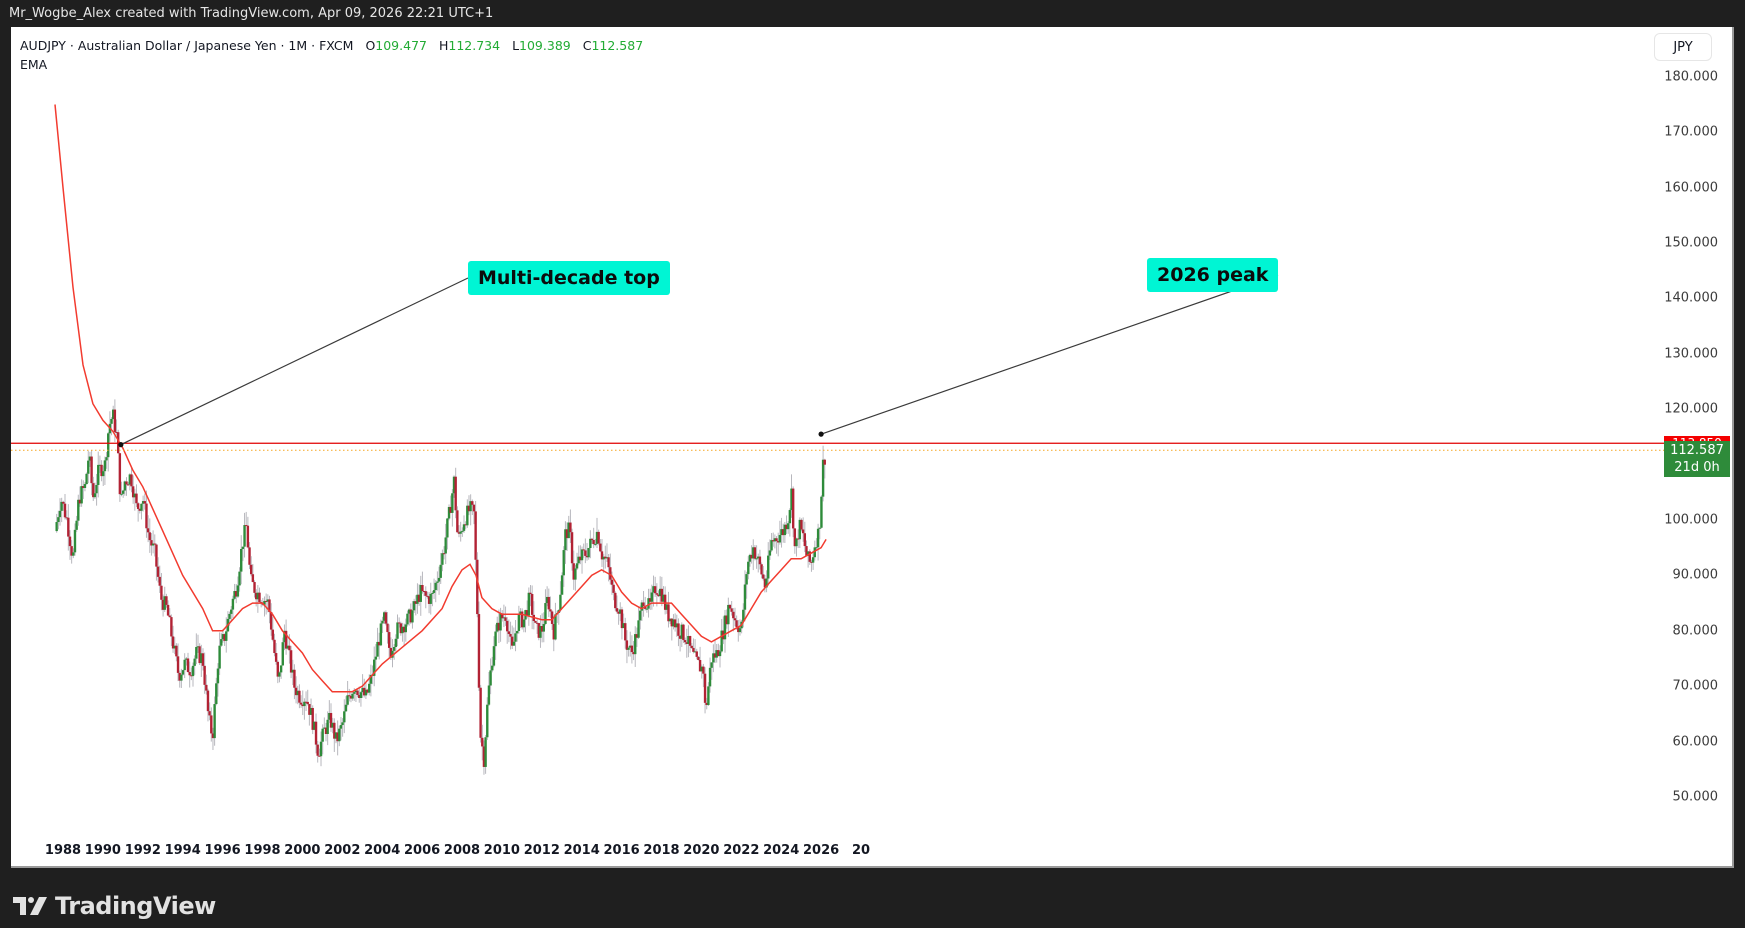 The width and height of the screenshot is (1745, 928). I want to click on time-tick-label: 2012, so click(541, 850).